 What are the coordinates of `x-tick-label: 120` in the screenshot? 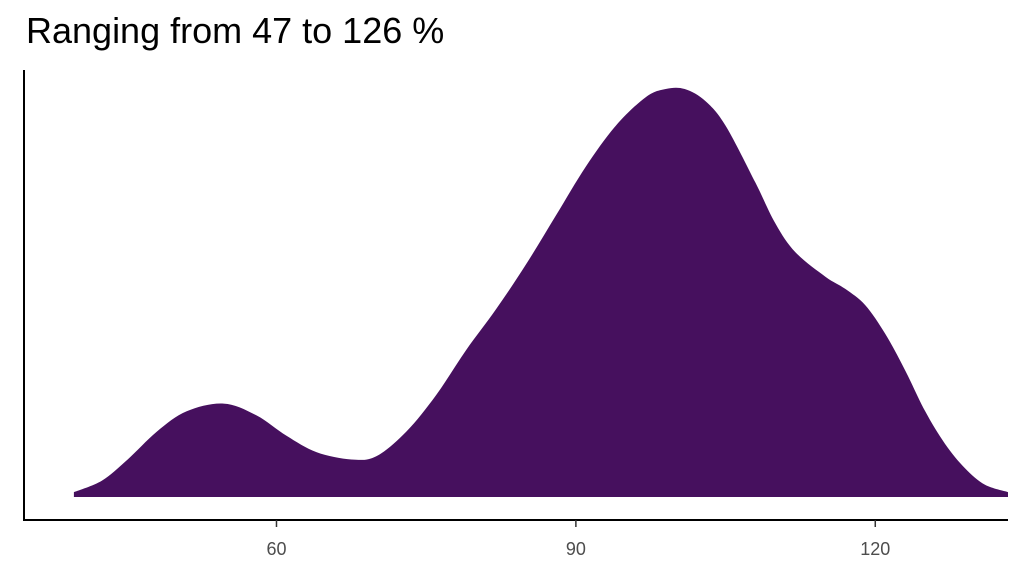 It's located at (875, 549).